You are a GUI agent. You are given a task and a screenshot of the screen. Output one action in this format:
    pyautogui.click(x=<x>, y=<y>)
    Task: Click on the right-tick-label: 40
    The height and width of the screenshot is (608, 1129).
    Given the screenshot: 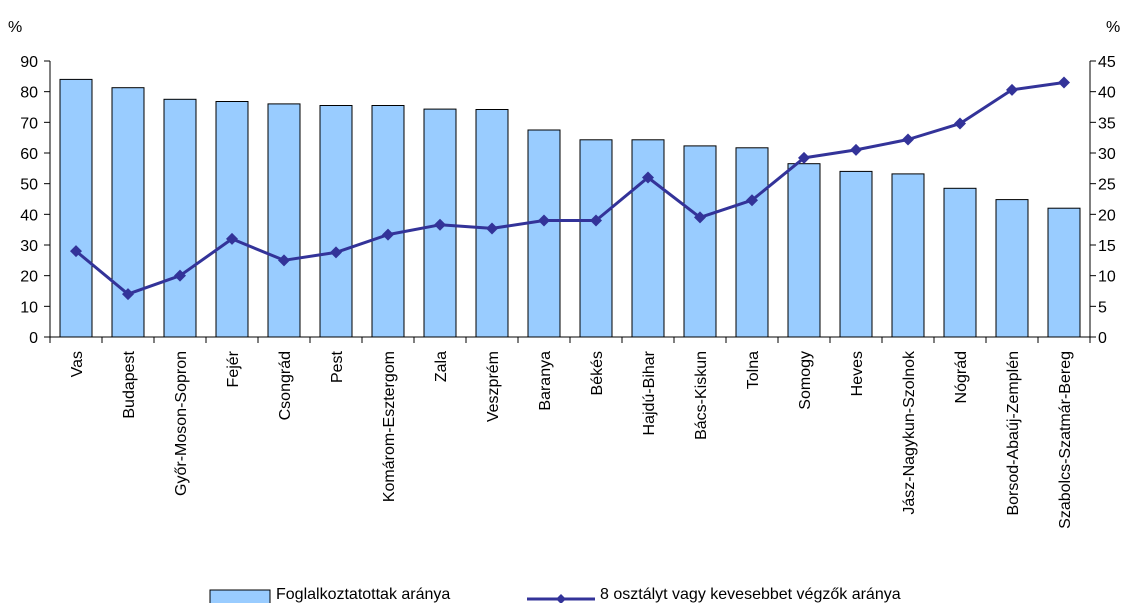 What is the action you would take?
    pyautogui.click(x=1107, y=93)
    